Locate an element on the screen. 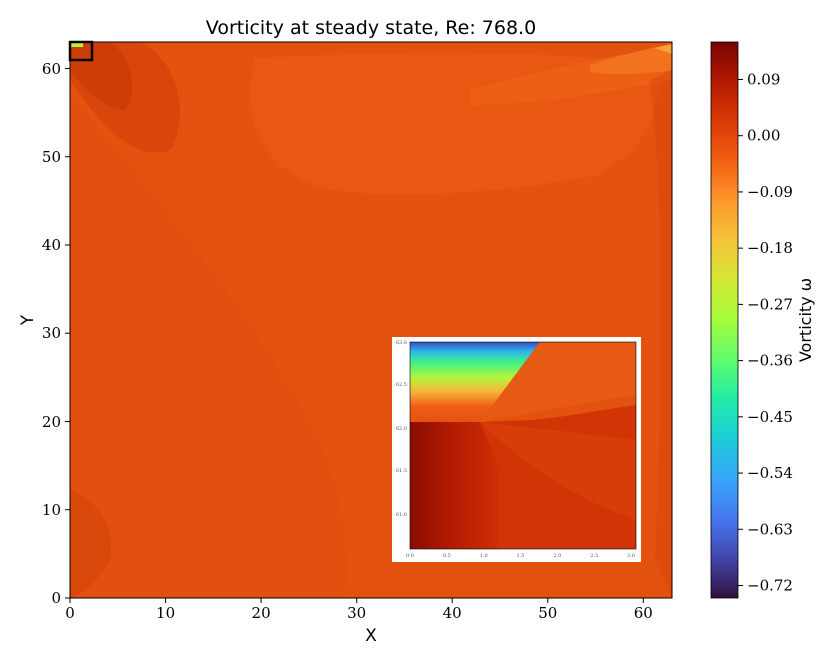  y-tick-label: 0 is located at coordinates (56, 598).